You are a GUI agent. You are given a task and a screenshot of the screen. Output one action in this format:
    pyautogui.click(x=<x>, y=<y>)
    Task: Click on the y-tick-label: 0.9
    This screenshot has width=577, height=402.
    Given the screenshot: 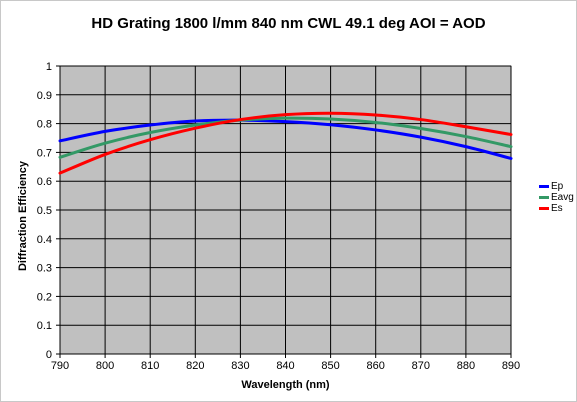 What is the action you would take?
    pyautogui.click(x=44, y=96)
    